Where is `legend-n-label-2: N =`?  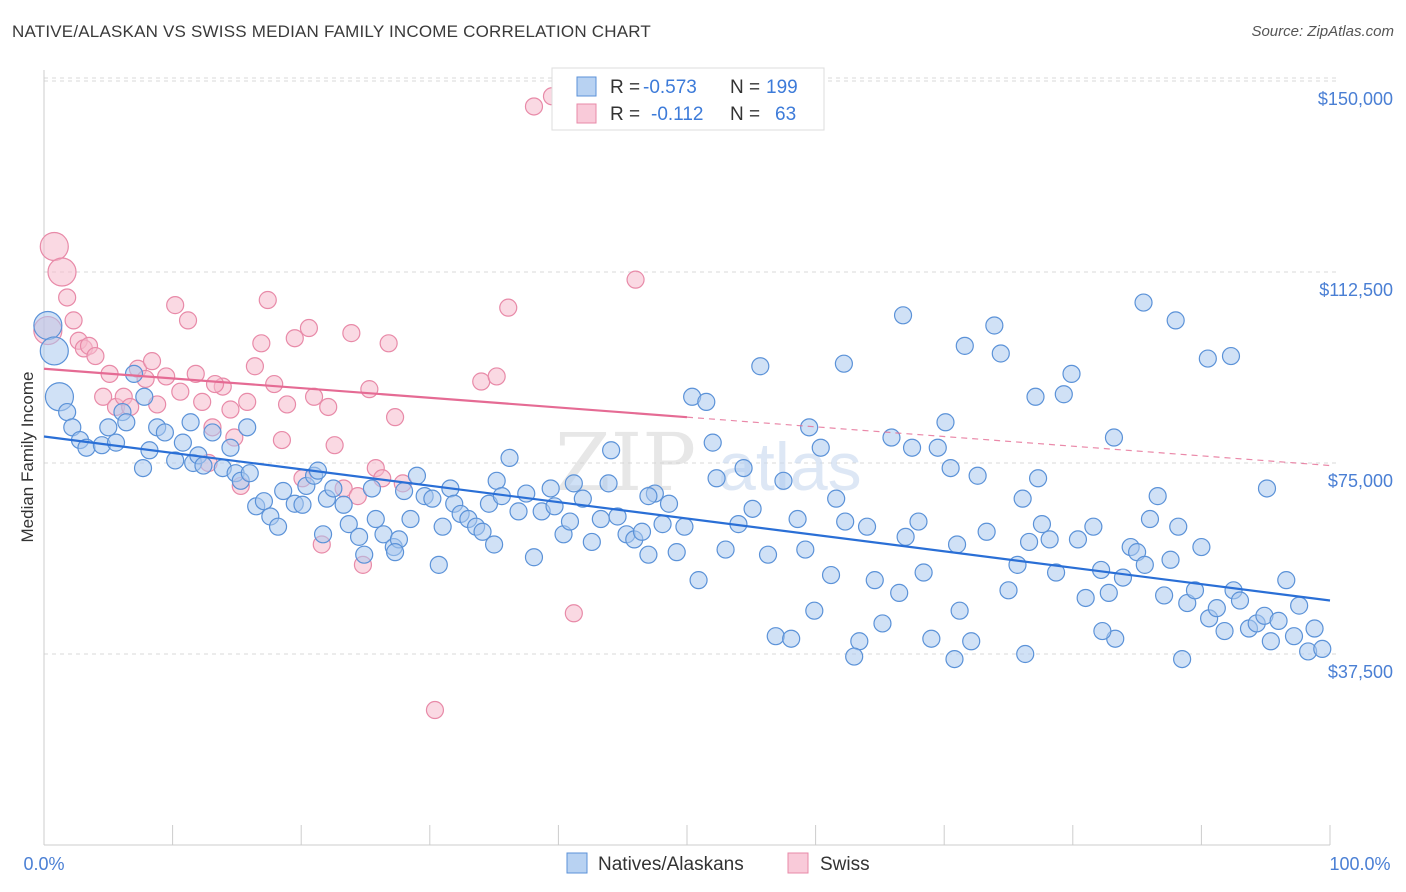
legend-n-label-2: N = is located at coordinates (745, 114).